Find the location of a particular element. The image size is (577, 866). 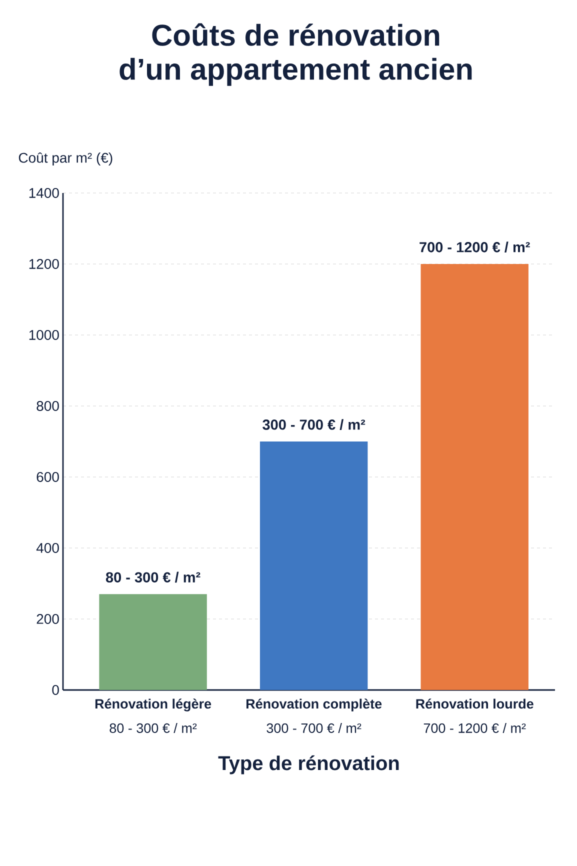

y-tick-label: 200 is located at coordinates (47, 619).